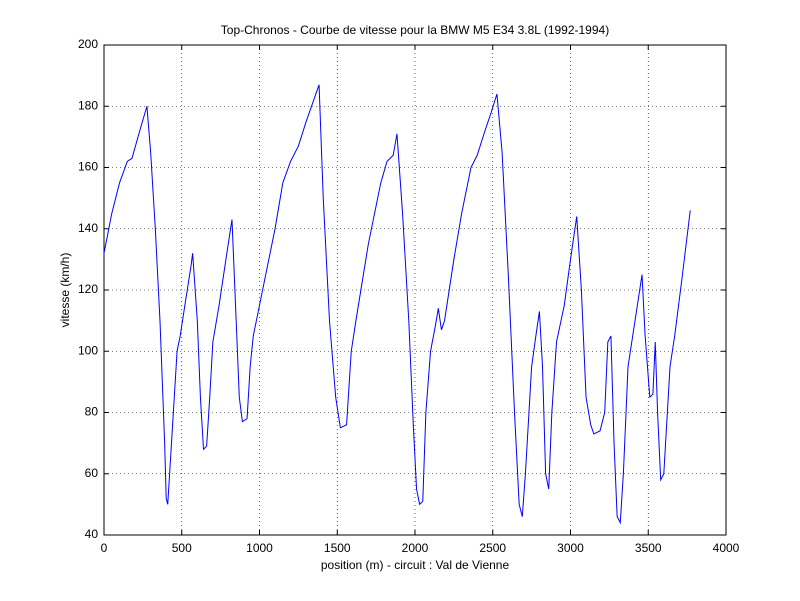  I want to click on y-axis-label: vitesse (km/h), so click(65, 290).